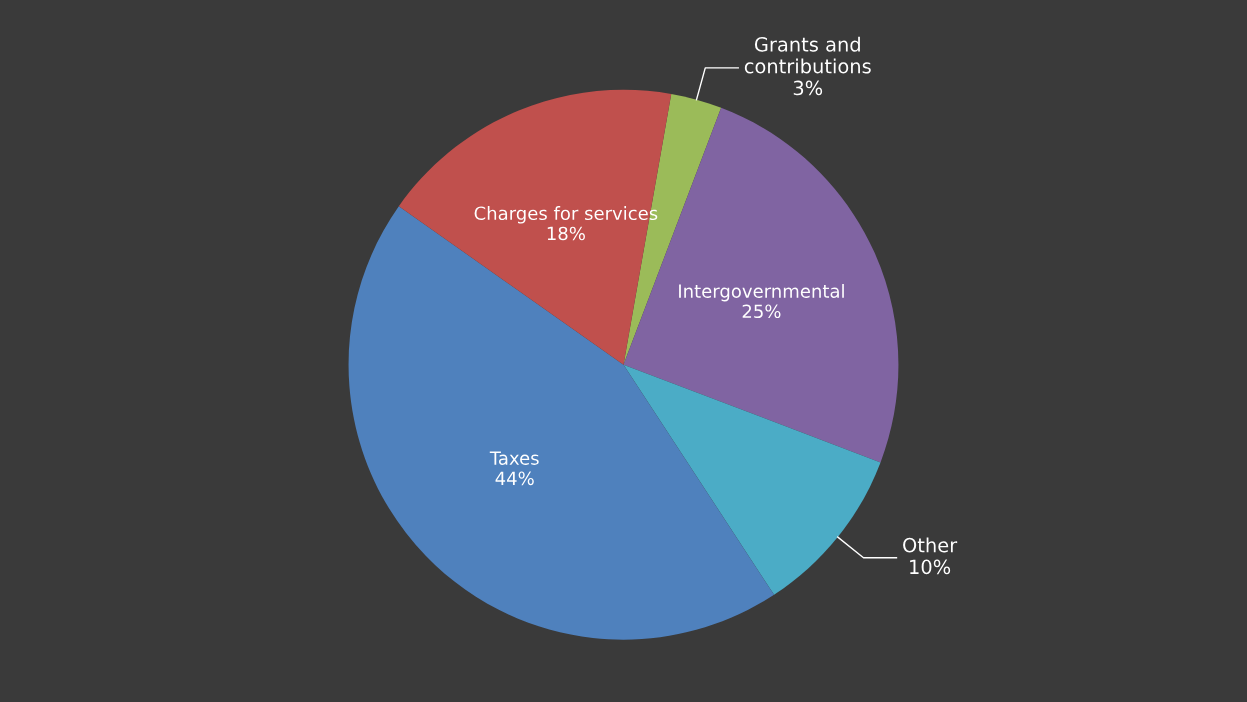 The width and height of the screenshot is (1247, 702). I want to click on data-label: 44%, so click(514, 478).